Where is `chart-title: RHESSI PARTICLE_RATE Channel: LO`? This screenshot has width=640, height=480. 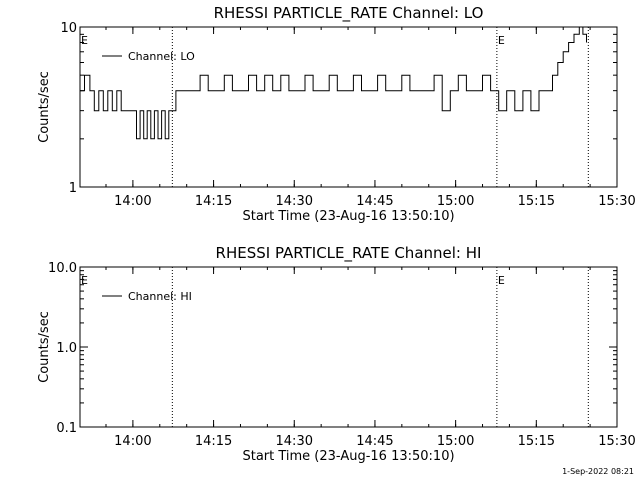 chart-title: RHESSI PARTICLE_RATE Channel: LO is located at coordinates (349, 13).